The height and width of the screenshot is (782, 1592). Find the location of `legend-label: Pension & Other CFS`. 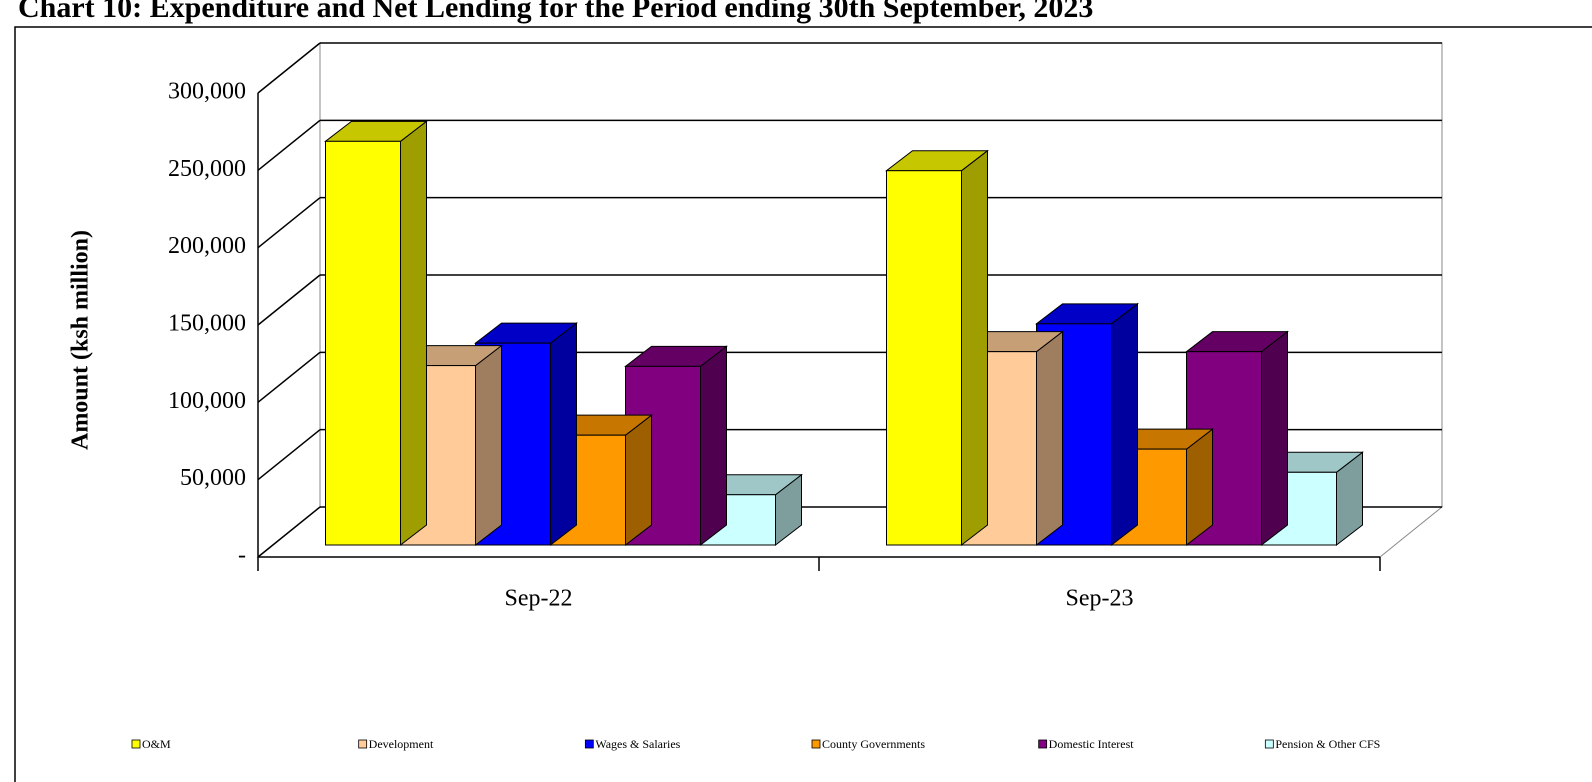

legend-label: Pension & Other CFS is located at coordinates (1327, 744).